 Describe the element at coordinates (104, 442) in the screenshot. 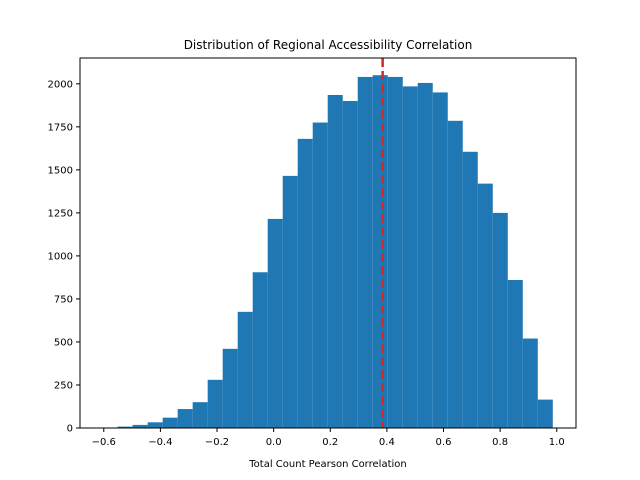

I see `x-tick-label: −0.6` at that location.